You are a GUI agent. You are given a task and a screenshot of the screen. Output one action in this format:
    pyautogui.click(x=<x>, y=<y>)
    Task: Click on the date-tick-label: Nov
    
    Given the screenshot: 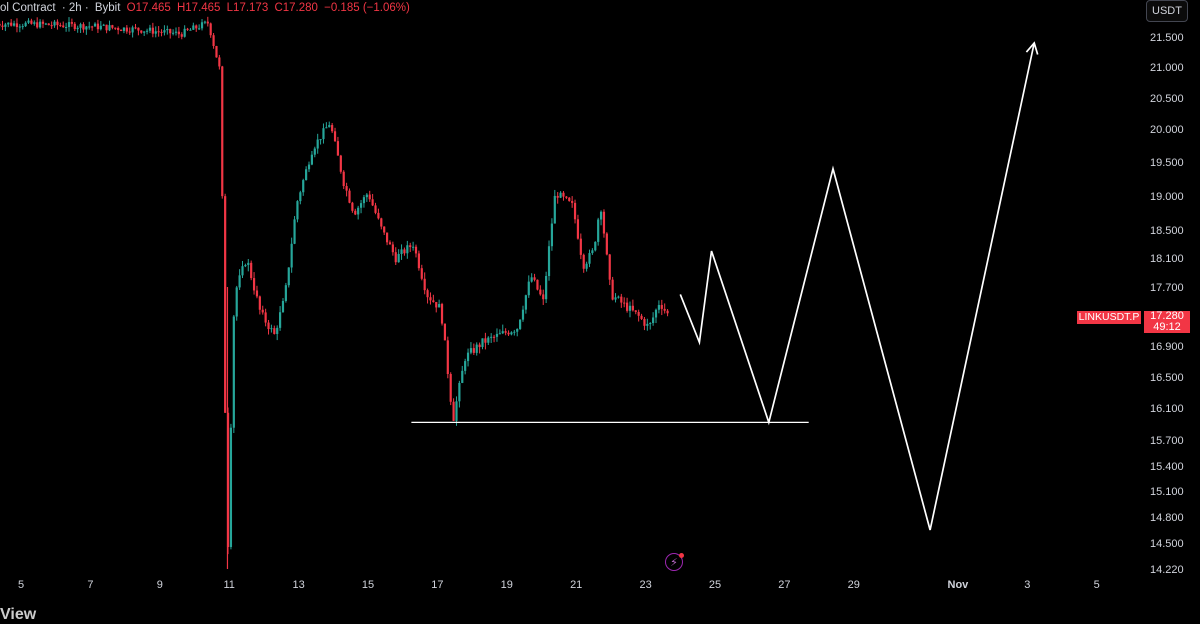 What is the action you would take?
    pyautogui.click(x=959, y=585)
    